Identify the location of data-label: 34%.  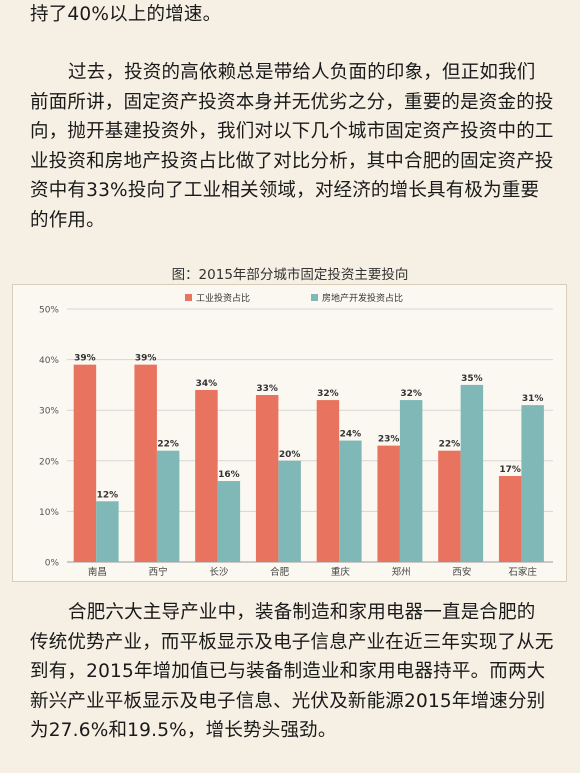
(207, 384).